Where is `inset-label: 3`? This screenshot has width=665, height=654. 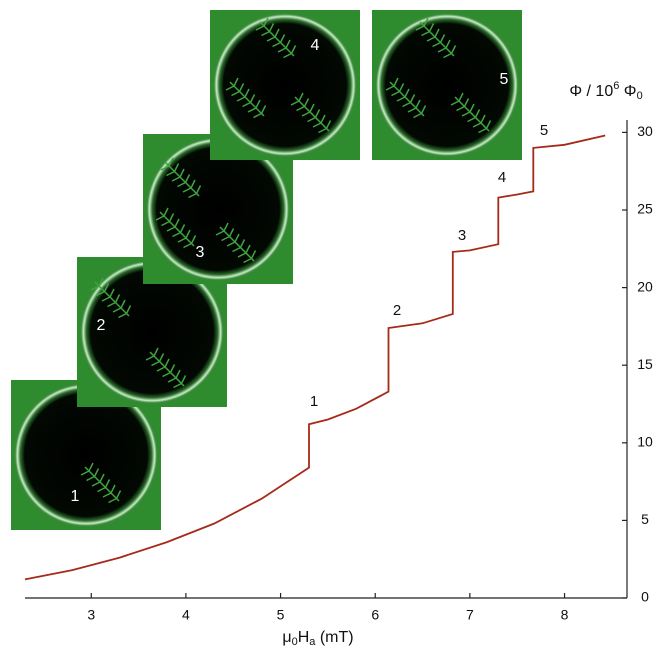
inset-label: 3 is located at coordinates (200, 252).